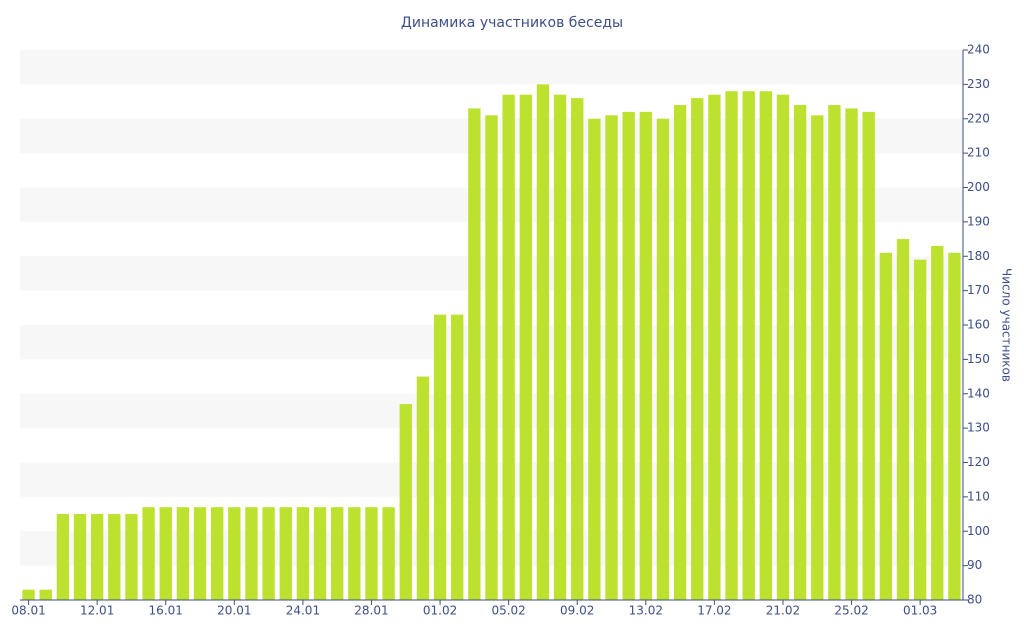 This screenshot has height=640, width=1024. What do you see at coordinates (978, 496) in the screenshot?
I see `y-tick-label: 110` at bounding box center [978, 496].